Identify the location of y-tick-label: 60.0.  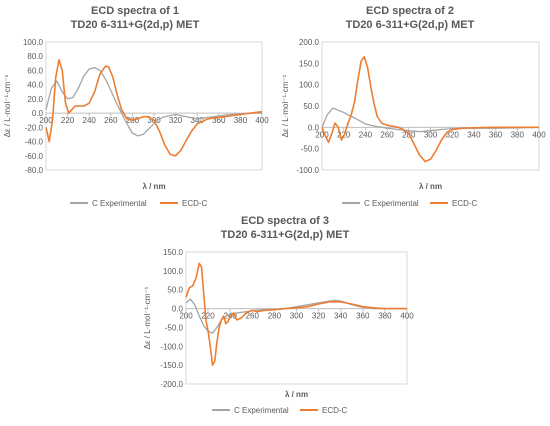
(35, 70).